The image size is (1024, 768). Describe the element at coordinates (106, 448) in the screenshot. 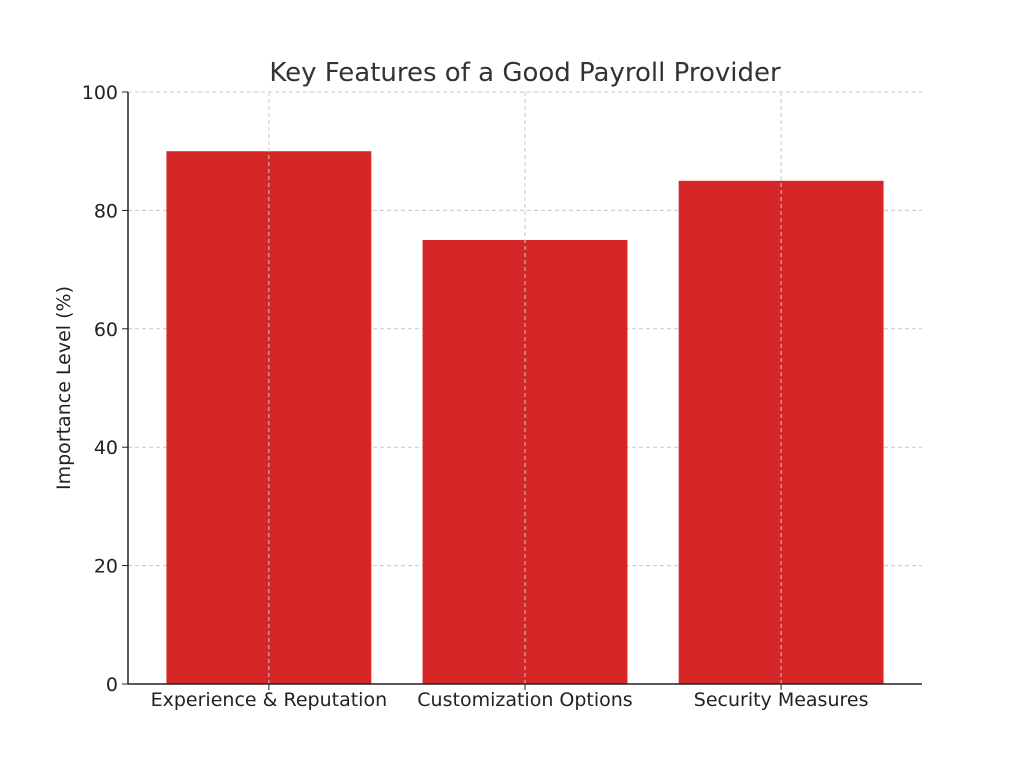

I see `y-tick-label-2: 40` at that location.